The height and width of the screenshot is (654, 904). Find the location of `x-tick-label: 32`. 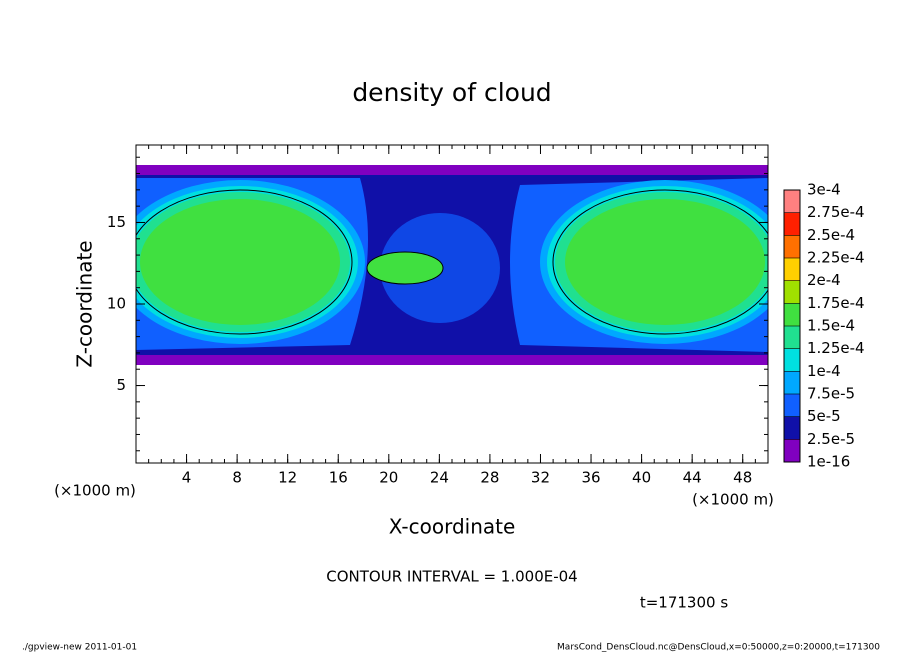

x-tick-label: 32 is located at coordinates (540, 478).